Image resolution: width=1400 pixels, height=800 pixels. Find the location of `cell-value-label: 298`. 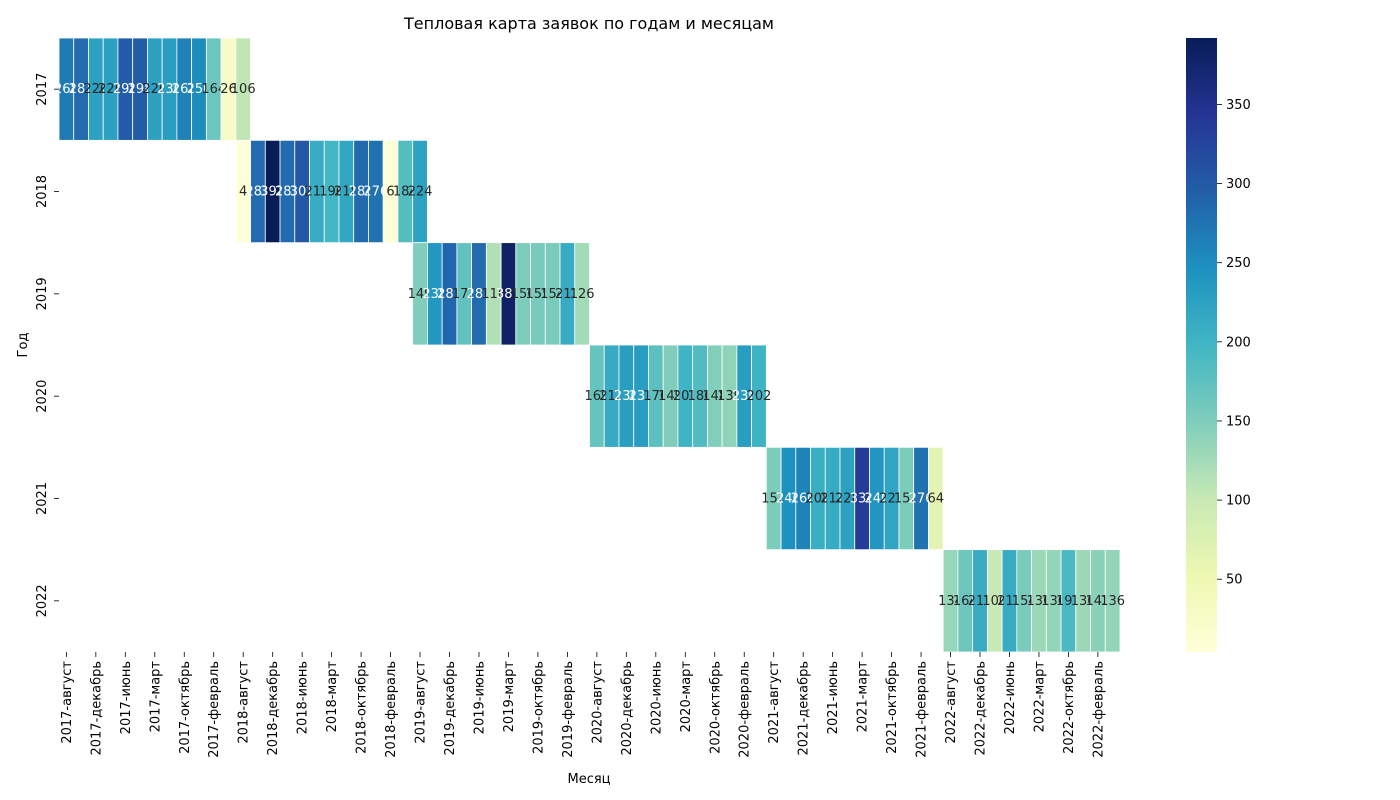

cell-value-label: 298 is located at coordinates (125, 89).